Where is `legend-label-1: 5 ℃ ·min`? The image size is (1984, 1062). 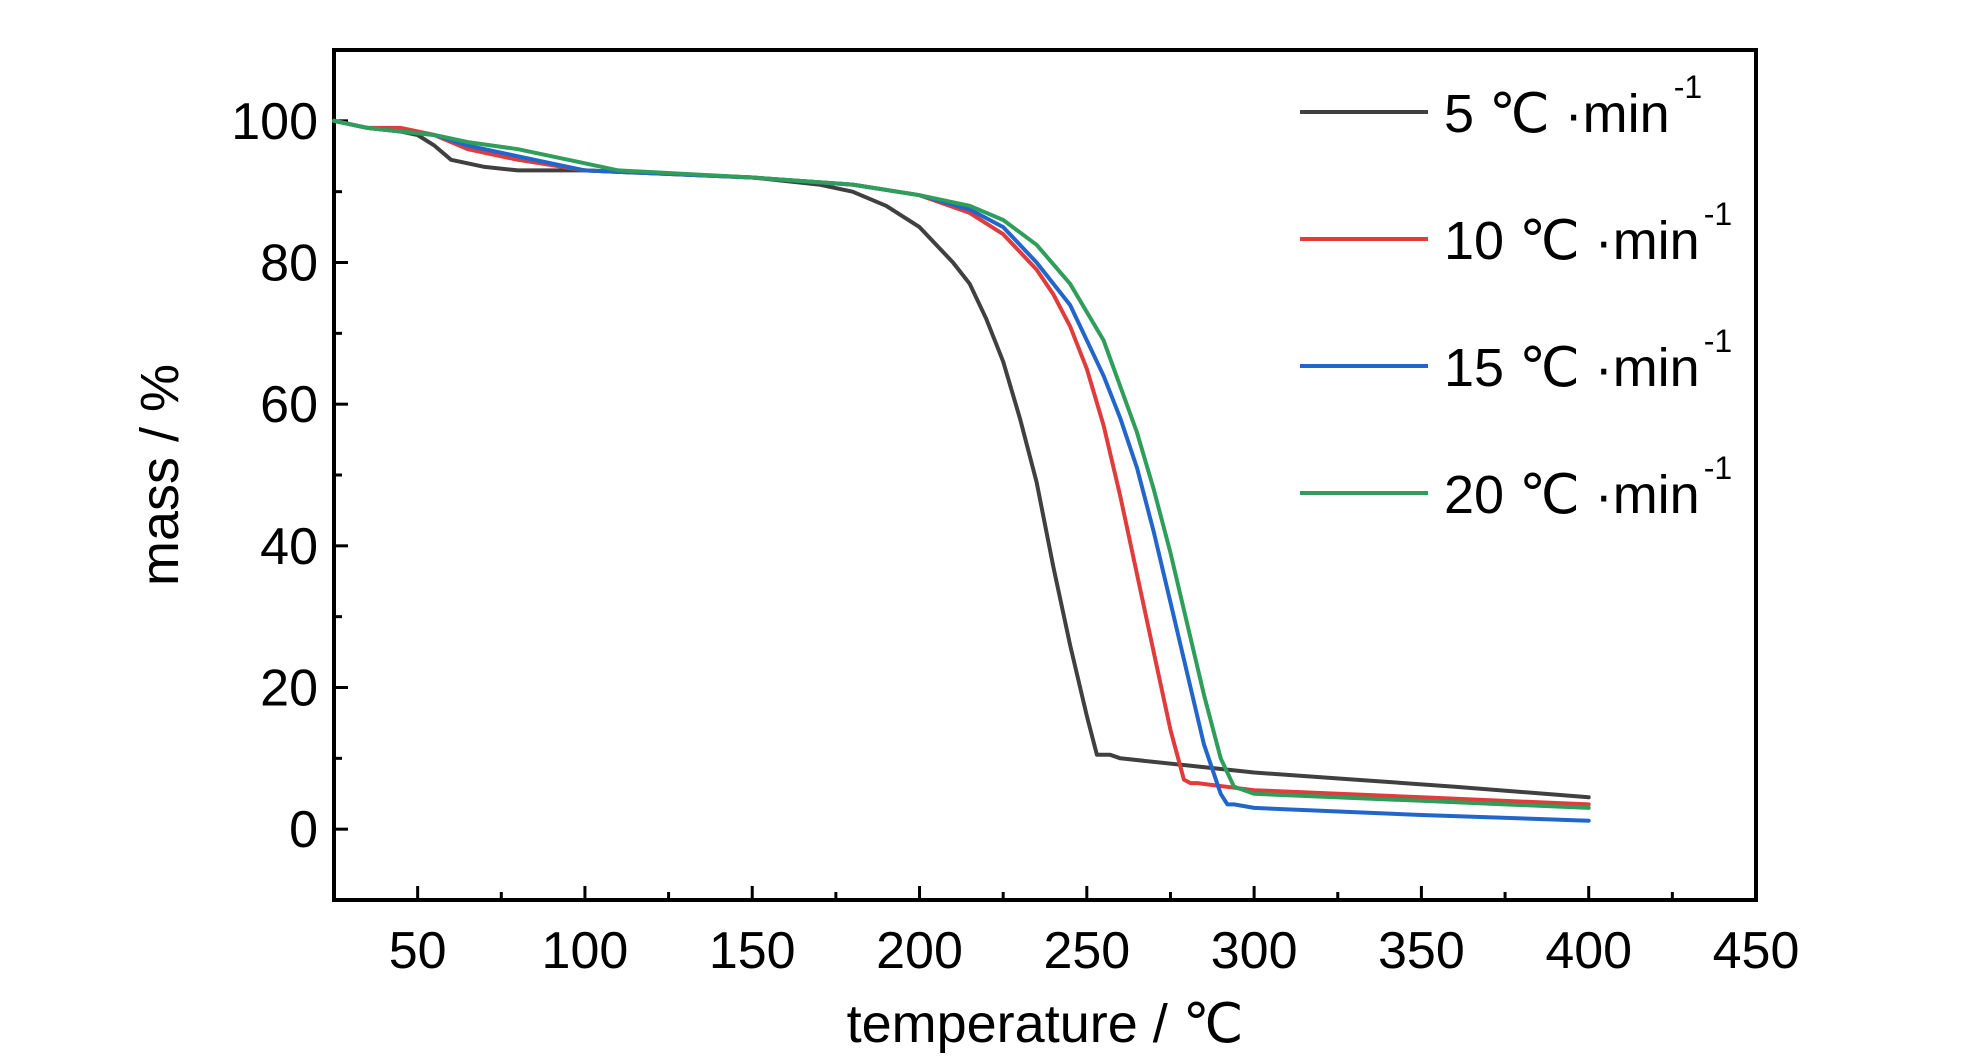 legend-label-1: 5 ℃ ·min is located at coordinates (1557, 114).